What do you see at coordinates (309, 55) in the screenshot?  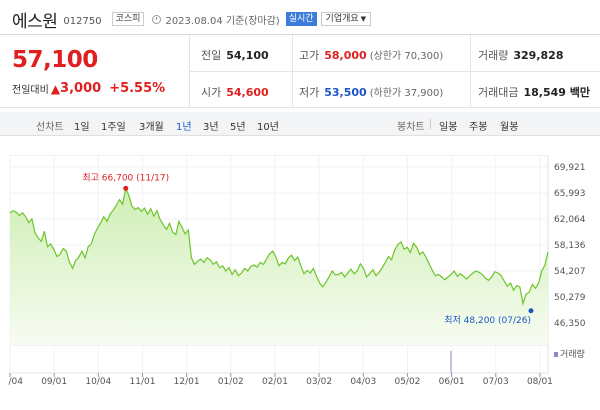 I see `day-high-label: 고가` at bounding box center [309, 55].